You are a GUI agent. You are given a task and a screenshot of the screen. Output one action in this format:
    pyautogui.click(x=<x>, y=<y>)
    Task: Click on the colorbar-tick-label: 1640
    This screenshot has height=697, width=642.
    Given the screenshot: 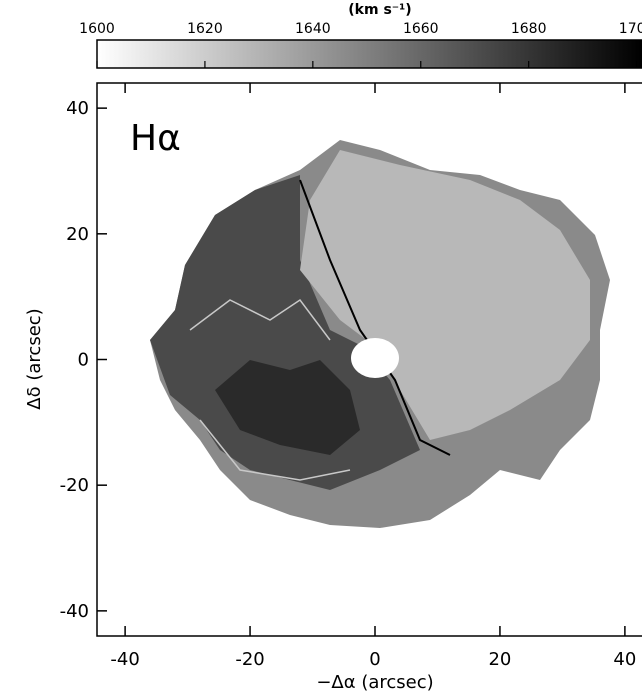 What is the action you would take?
    pyautogui.click(x=313, y=29)
    